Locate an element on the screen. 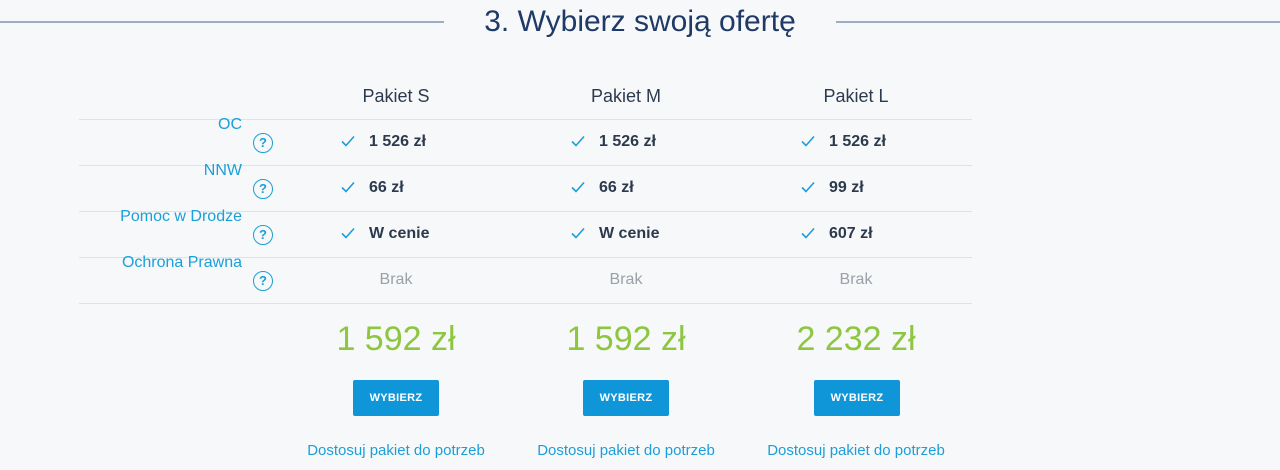  coverage-cell: 99 zł is located at coordinates (856, 188).